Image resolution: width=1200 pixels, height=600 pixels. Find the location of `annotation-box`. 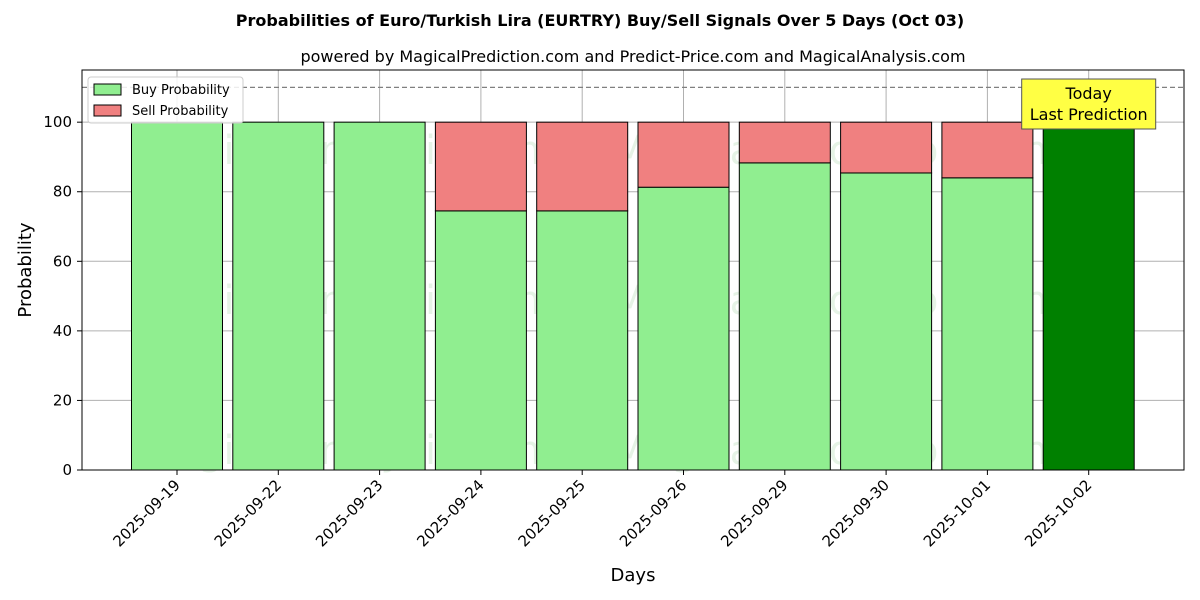

annotation-box is located at coordinates (1089, 104).